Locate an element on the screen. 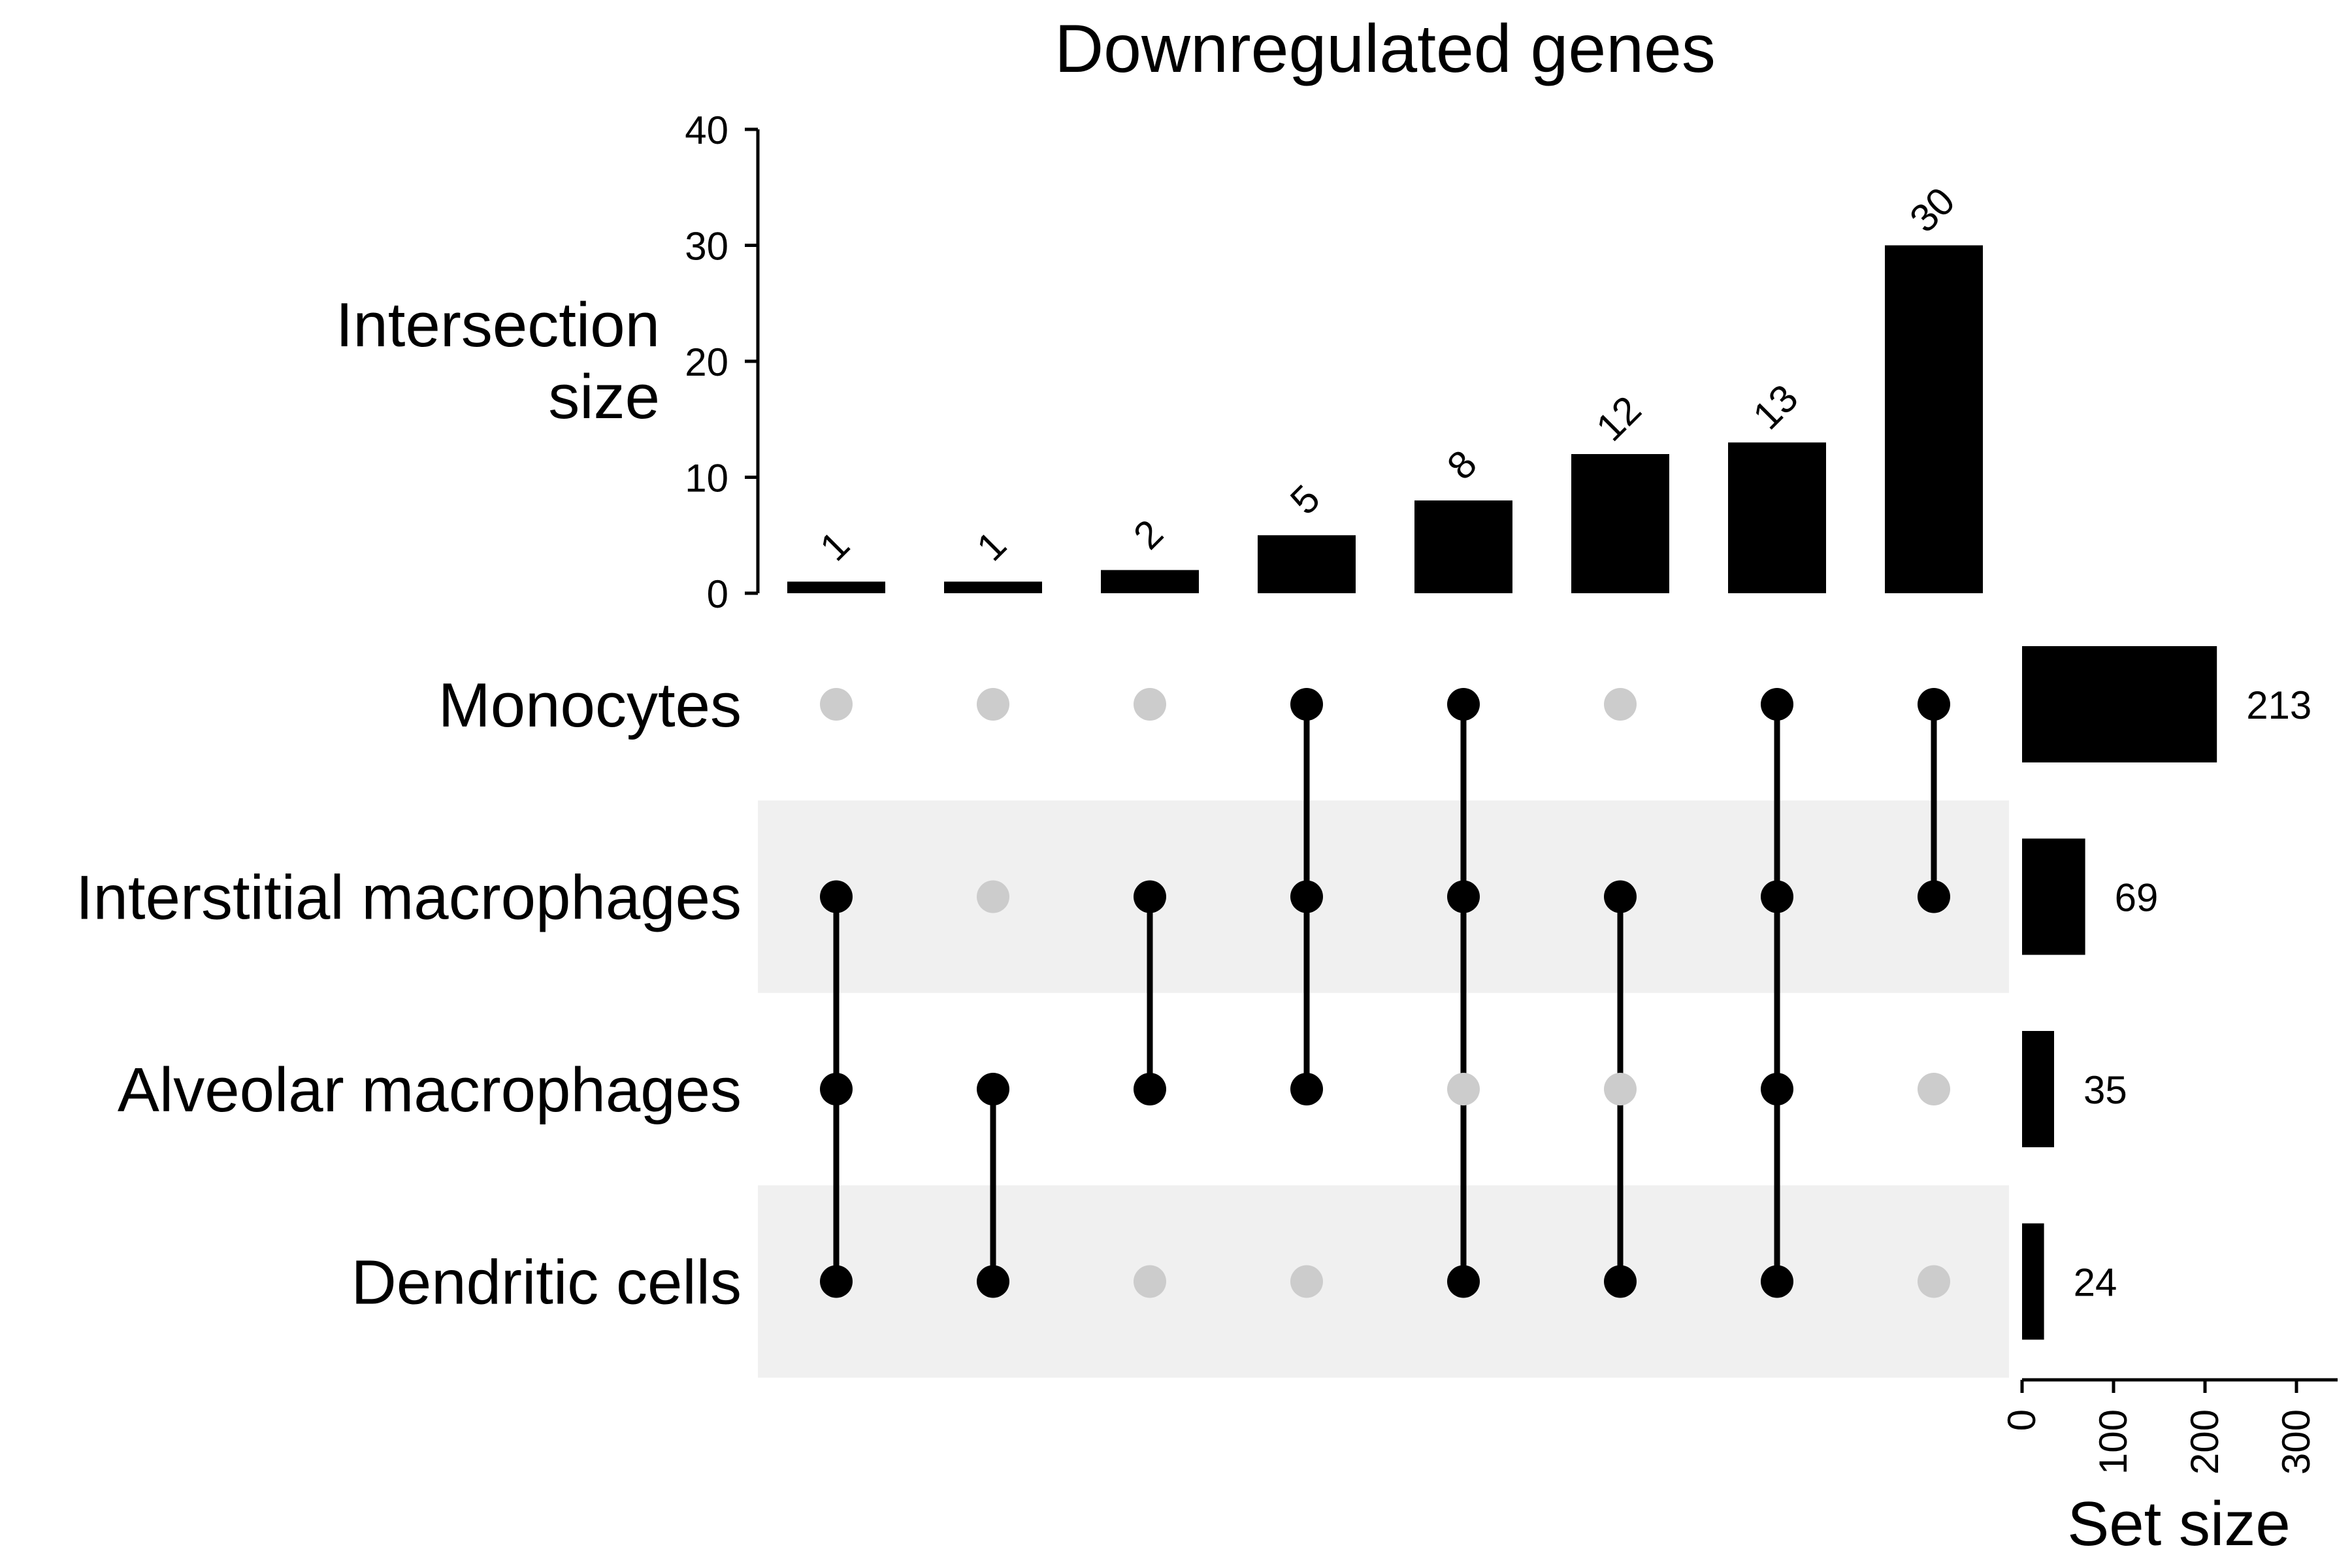  set-size-bar-labels: 213 69 35 24 is located at coordinates (2193, 994).